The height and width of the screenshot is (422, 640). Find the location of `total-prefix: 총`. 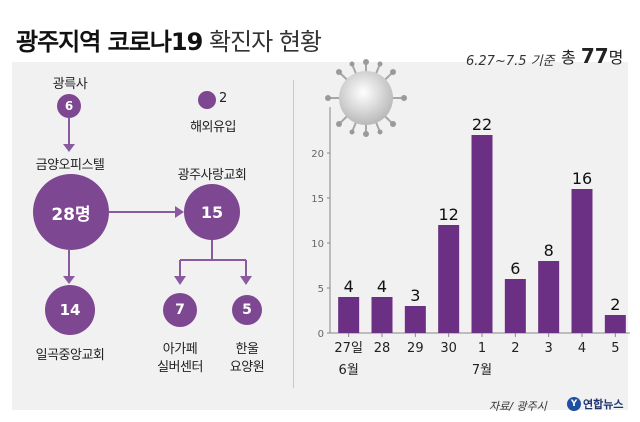

total-prefix: 총 is located at coordinates (568, 57).